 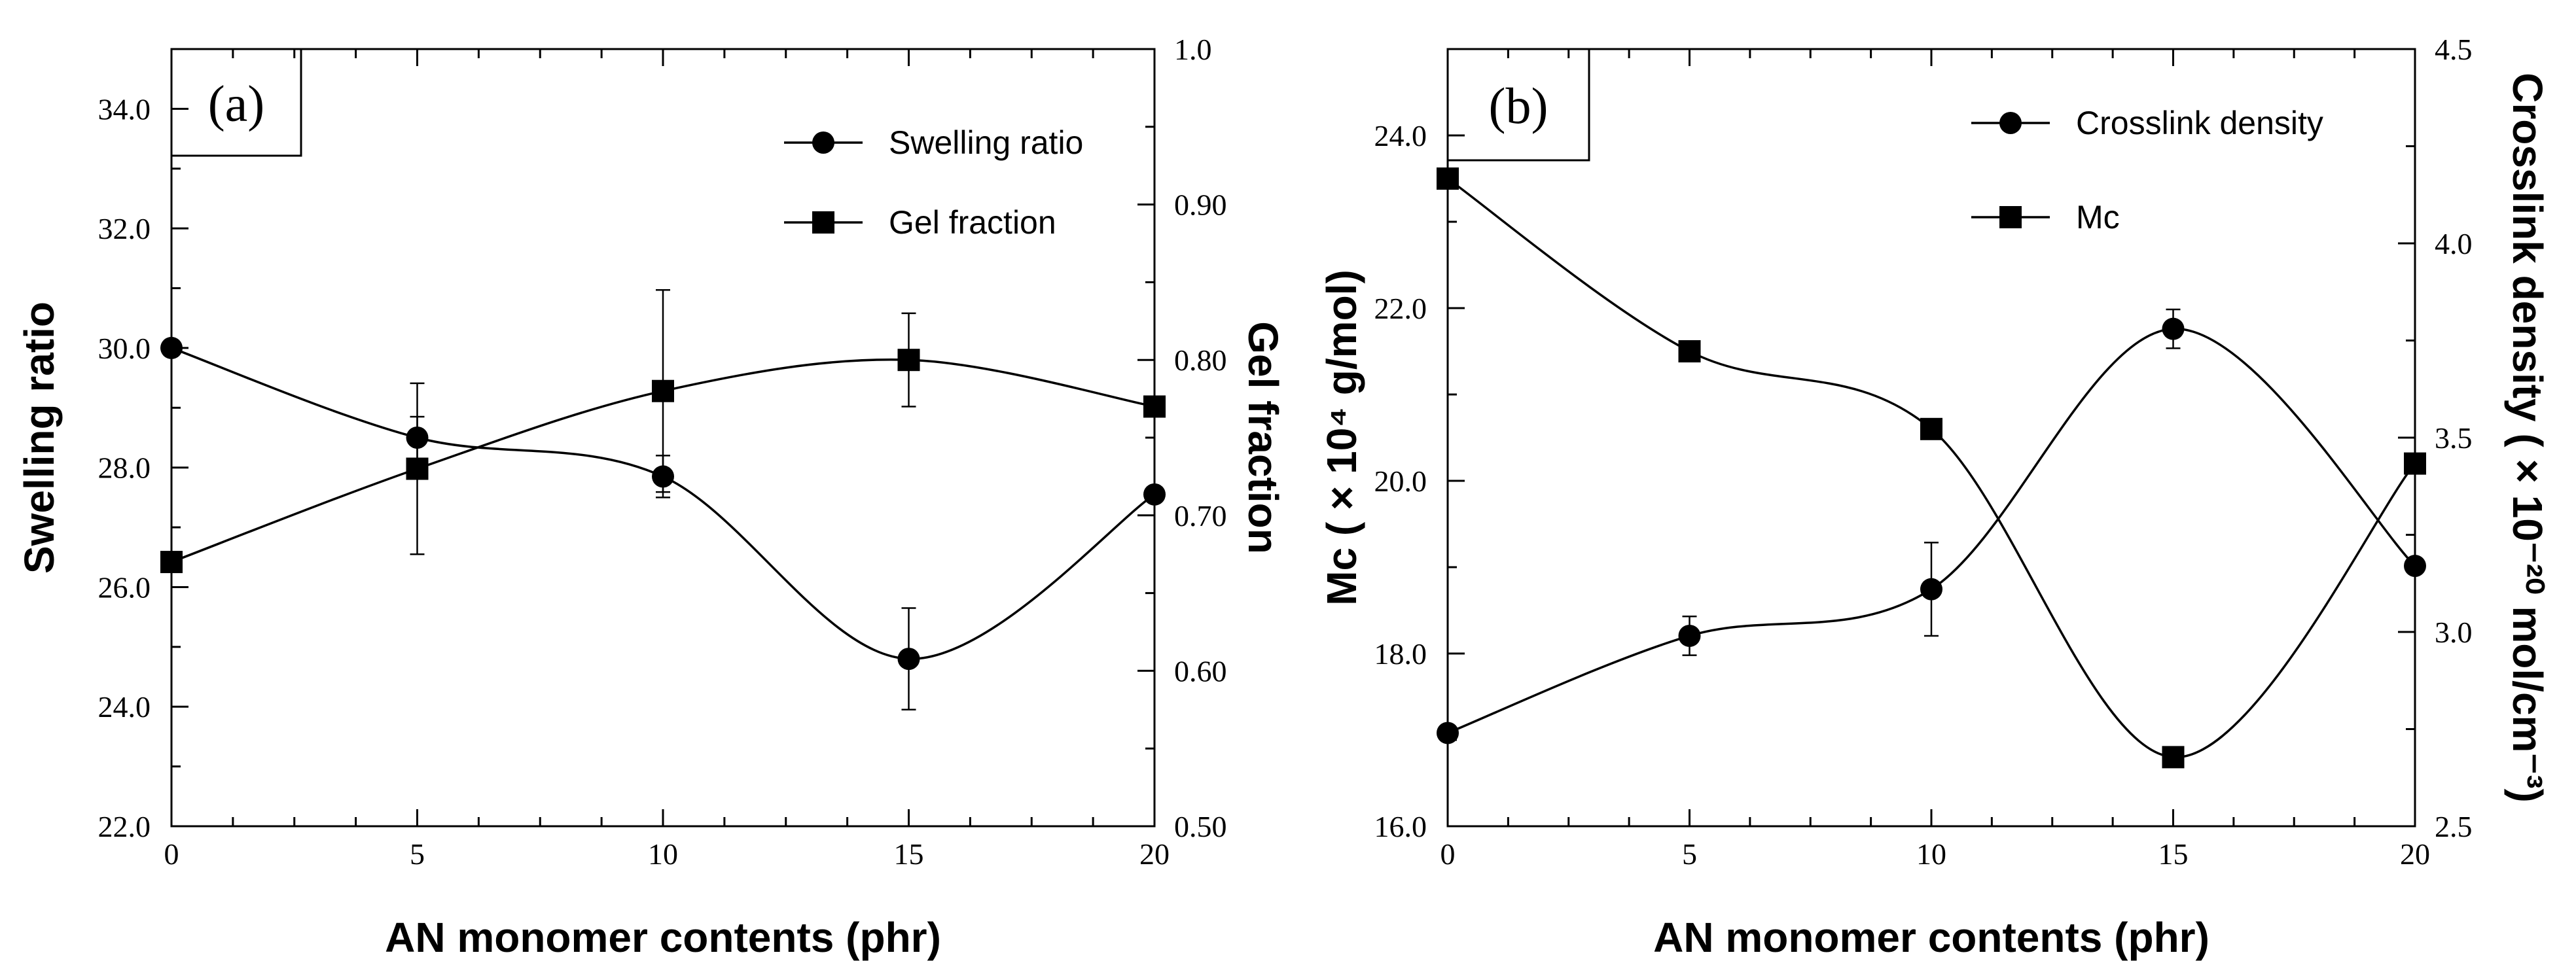 What do you see at coordinates (2454, 632) in the screenshot?
I see `y-right-tick-label: 3.0` at bounding box center [2454, 632].